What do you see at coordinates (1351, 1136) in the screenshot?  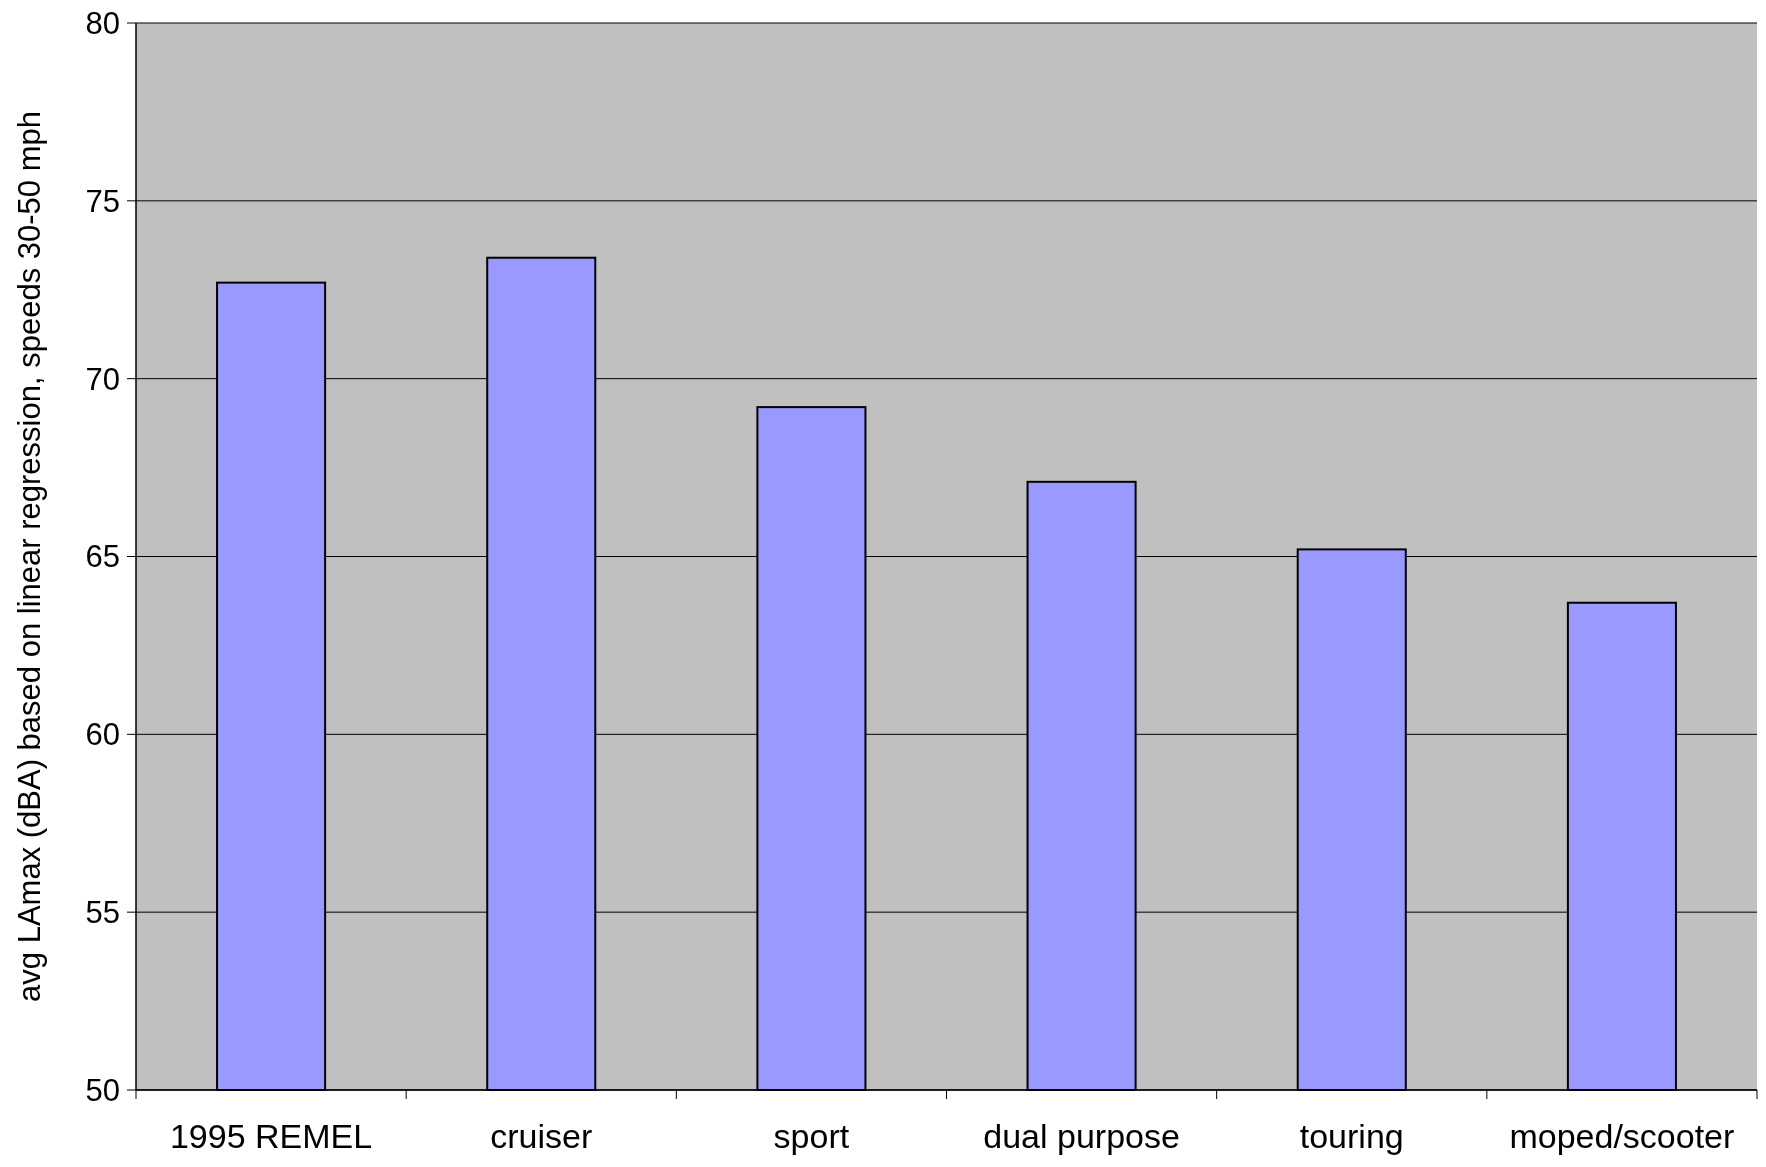 I see `x-tick-label: touring` at bounding box center [1351, 1136].